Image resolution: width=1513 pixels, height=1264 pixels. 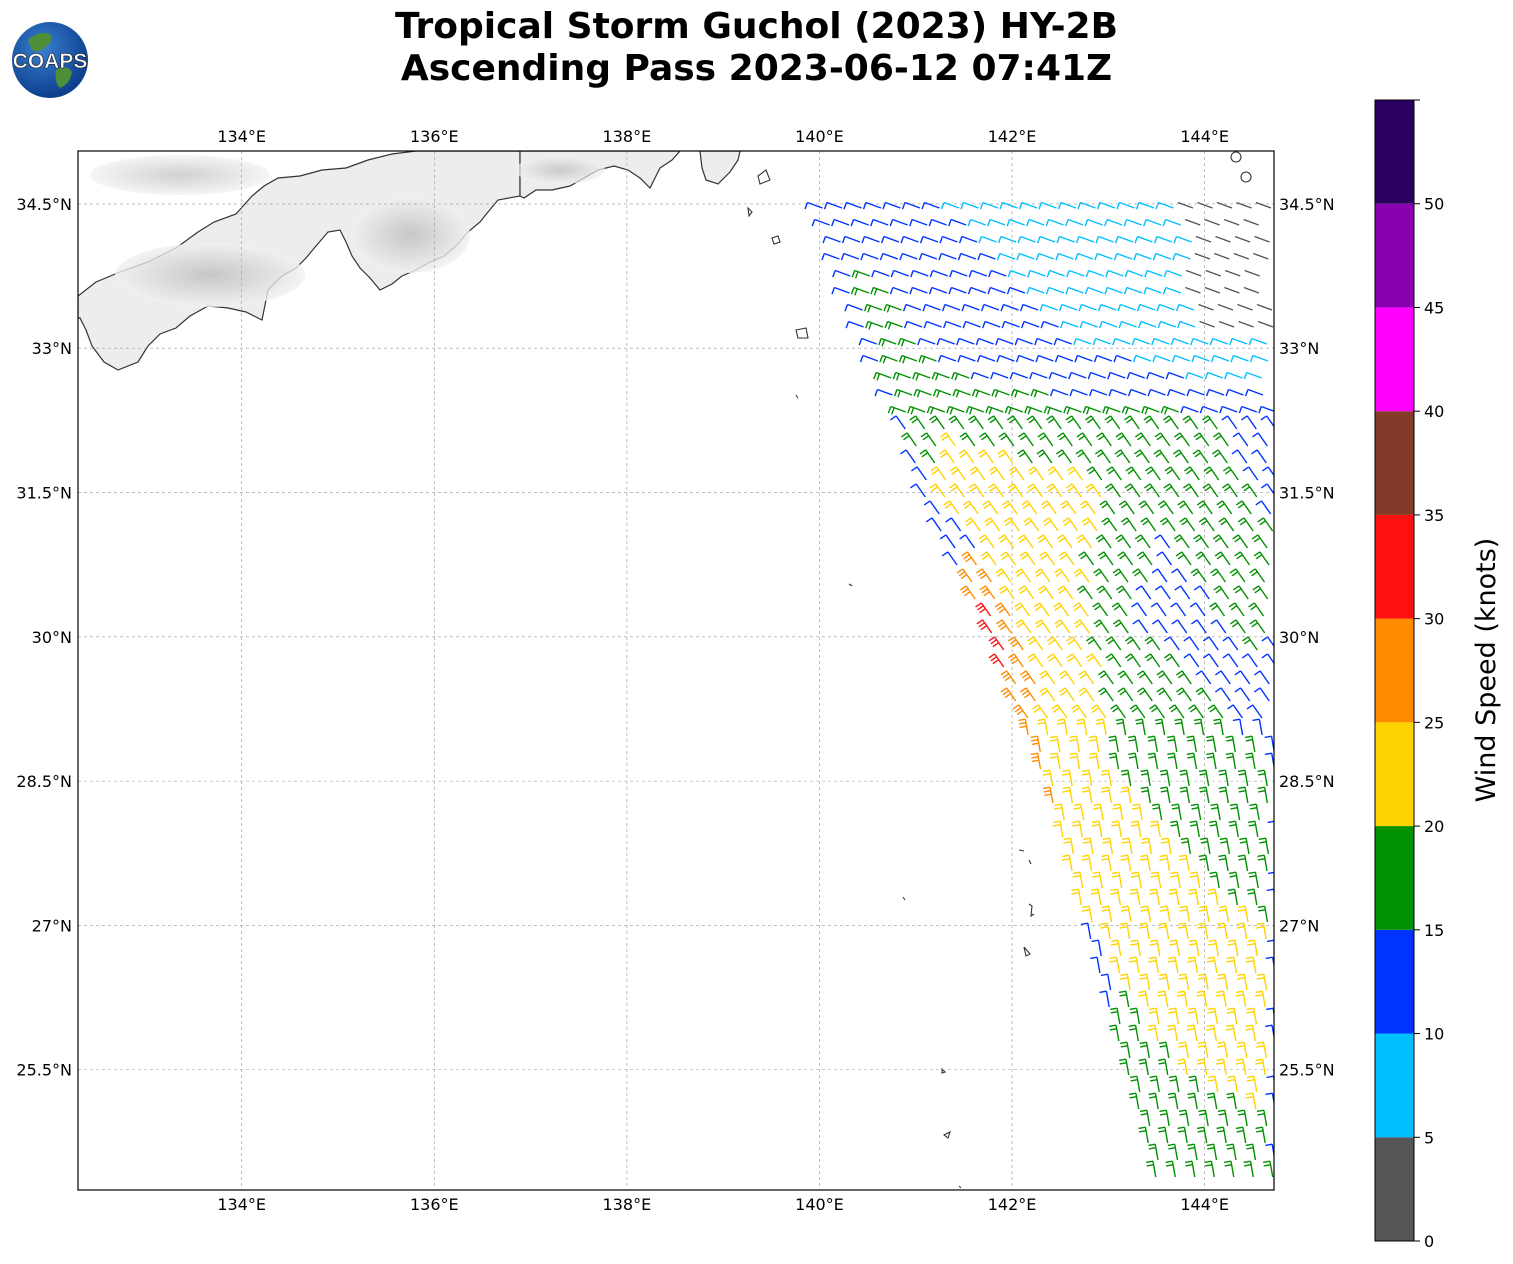 What do you see at coordinates (819, 136) in the screenshot?
I see `lon-tick-label-top: 140°E` at bounding box center [819, 136].